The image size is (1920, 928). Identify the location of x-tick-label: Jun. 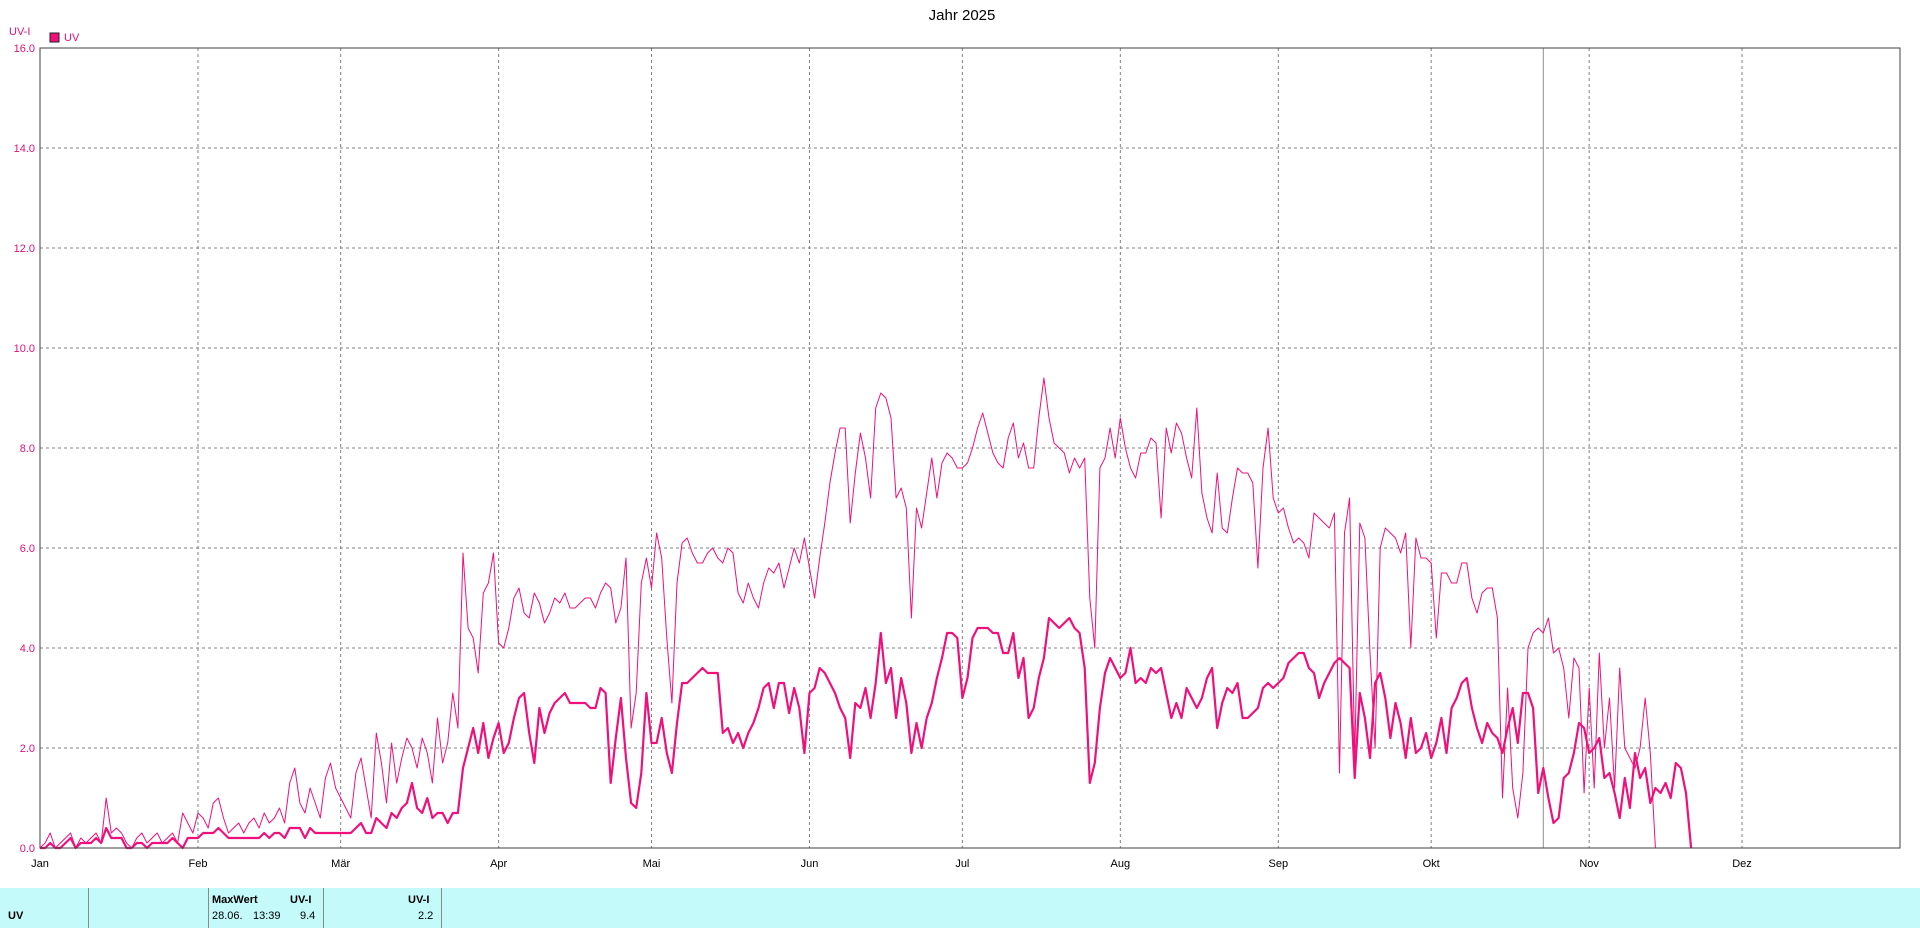
(810, 864).